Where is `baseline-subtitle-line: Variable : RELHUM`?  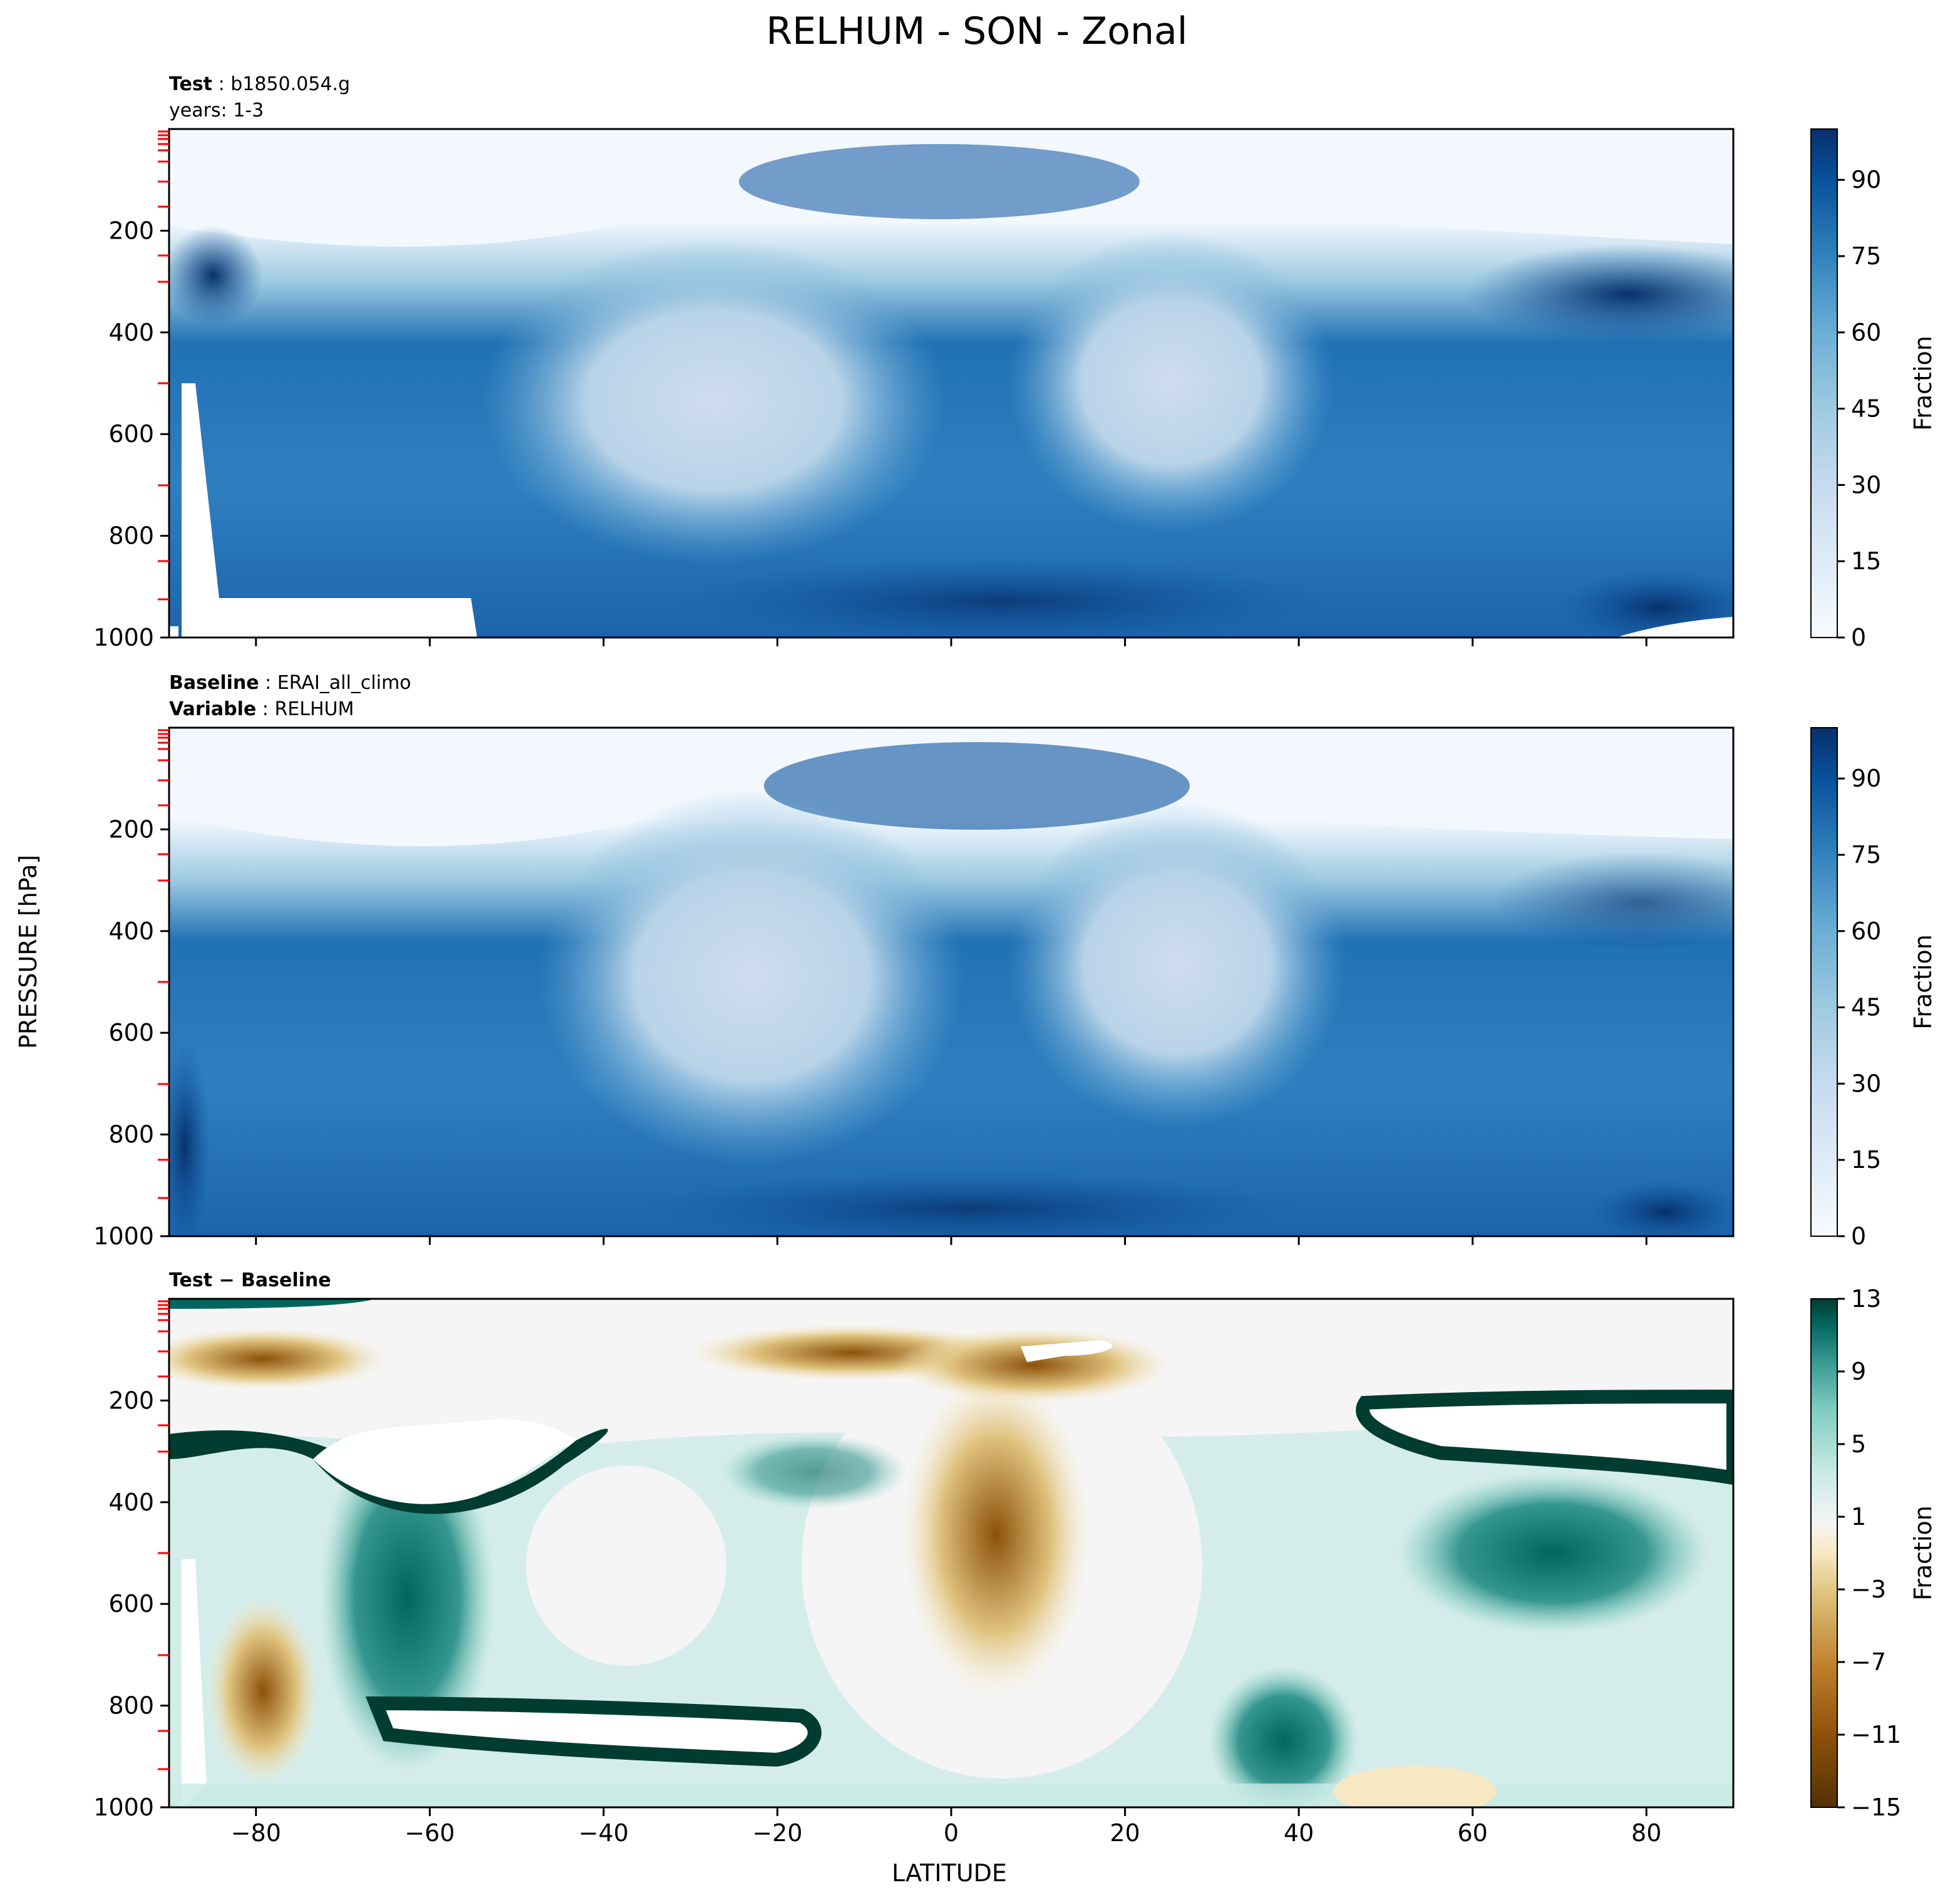 baseline-subtitle-line: Variable : RELHUM is located at coordinates (261, 709).